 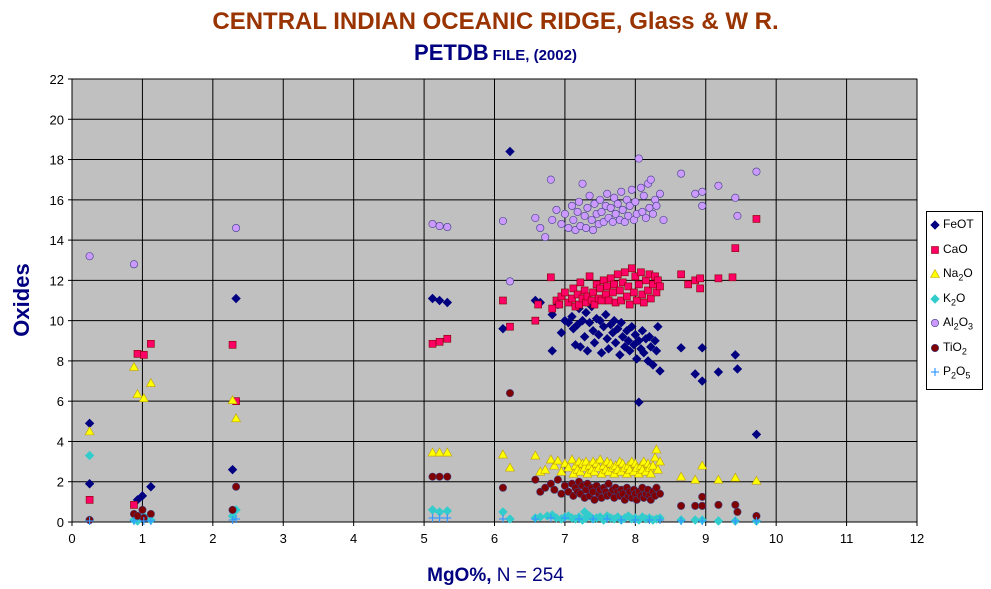 I want to click on legend-label: TiO2, so click(x=955, y=347).